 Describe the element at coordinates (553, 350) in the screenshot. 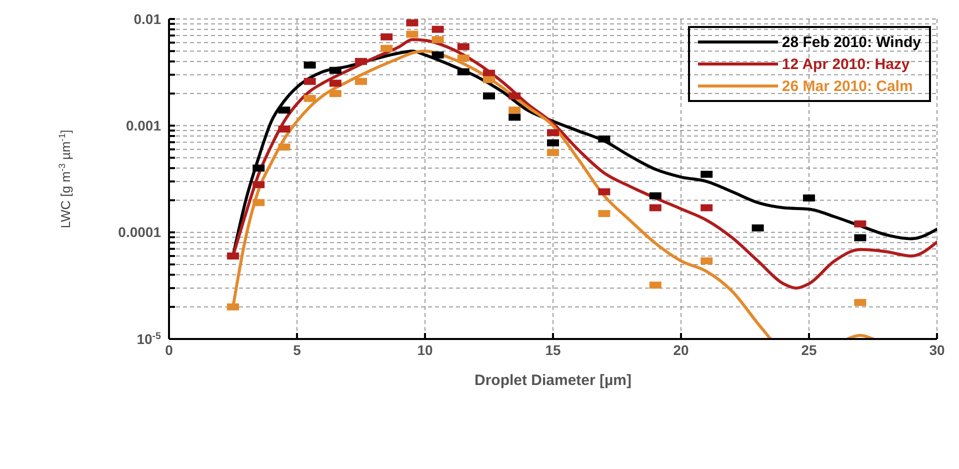

I see `x-tick-label: 15` at that location.